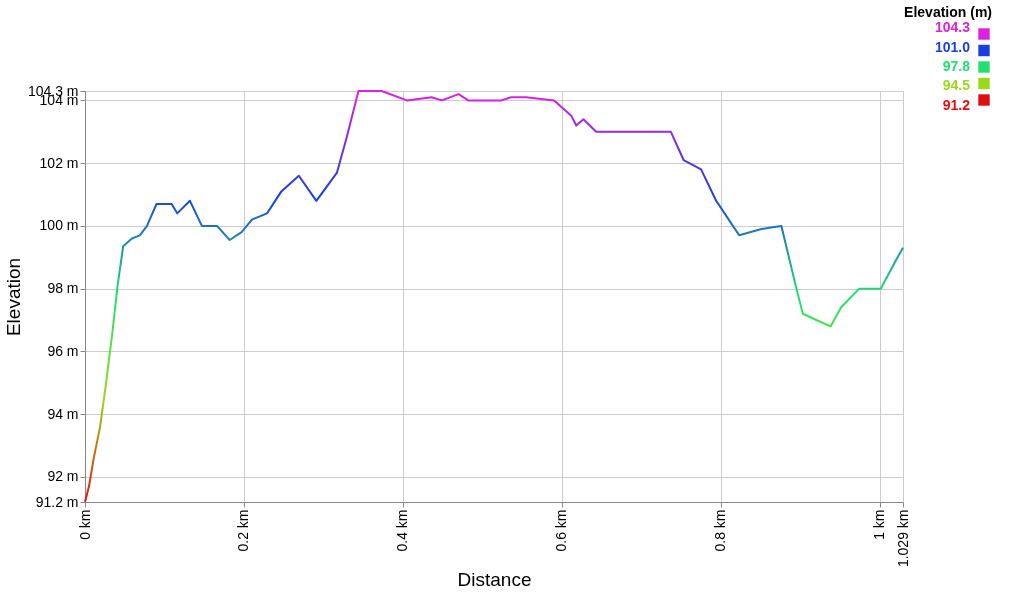  Describe the element at coordinates (956, 85) in the screenshot. I see `color-bar-label: 94.5` at that location.